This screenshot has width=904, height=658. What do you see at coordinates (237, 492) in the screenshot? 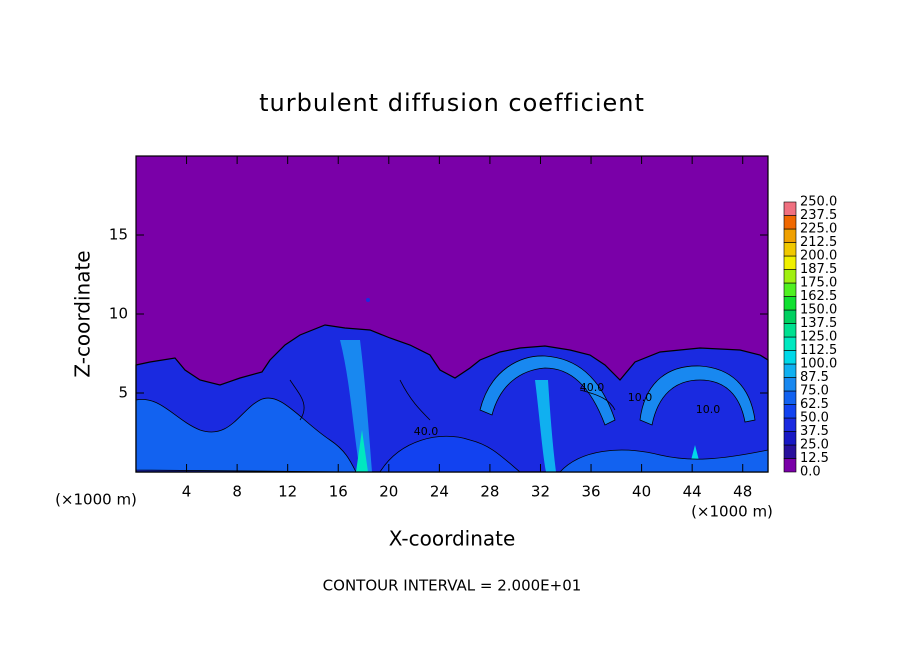
I see `x-tick-label: 8` at bounding box center [237, 492].